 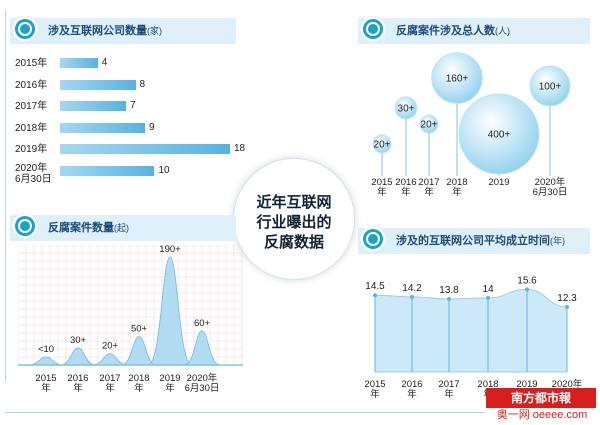 I want to click on age-year-line: 2015, so click(x=375, y=384).